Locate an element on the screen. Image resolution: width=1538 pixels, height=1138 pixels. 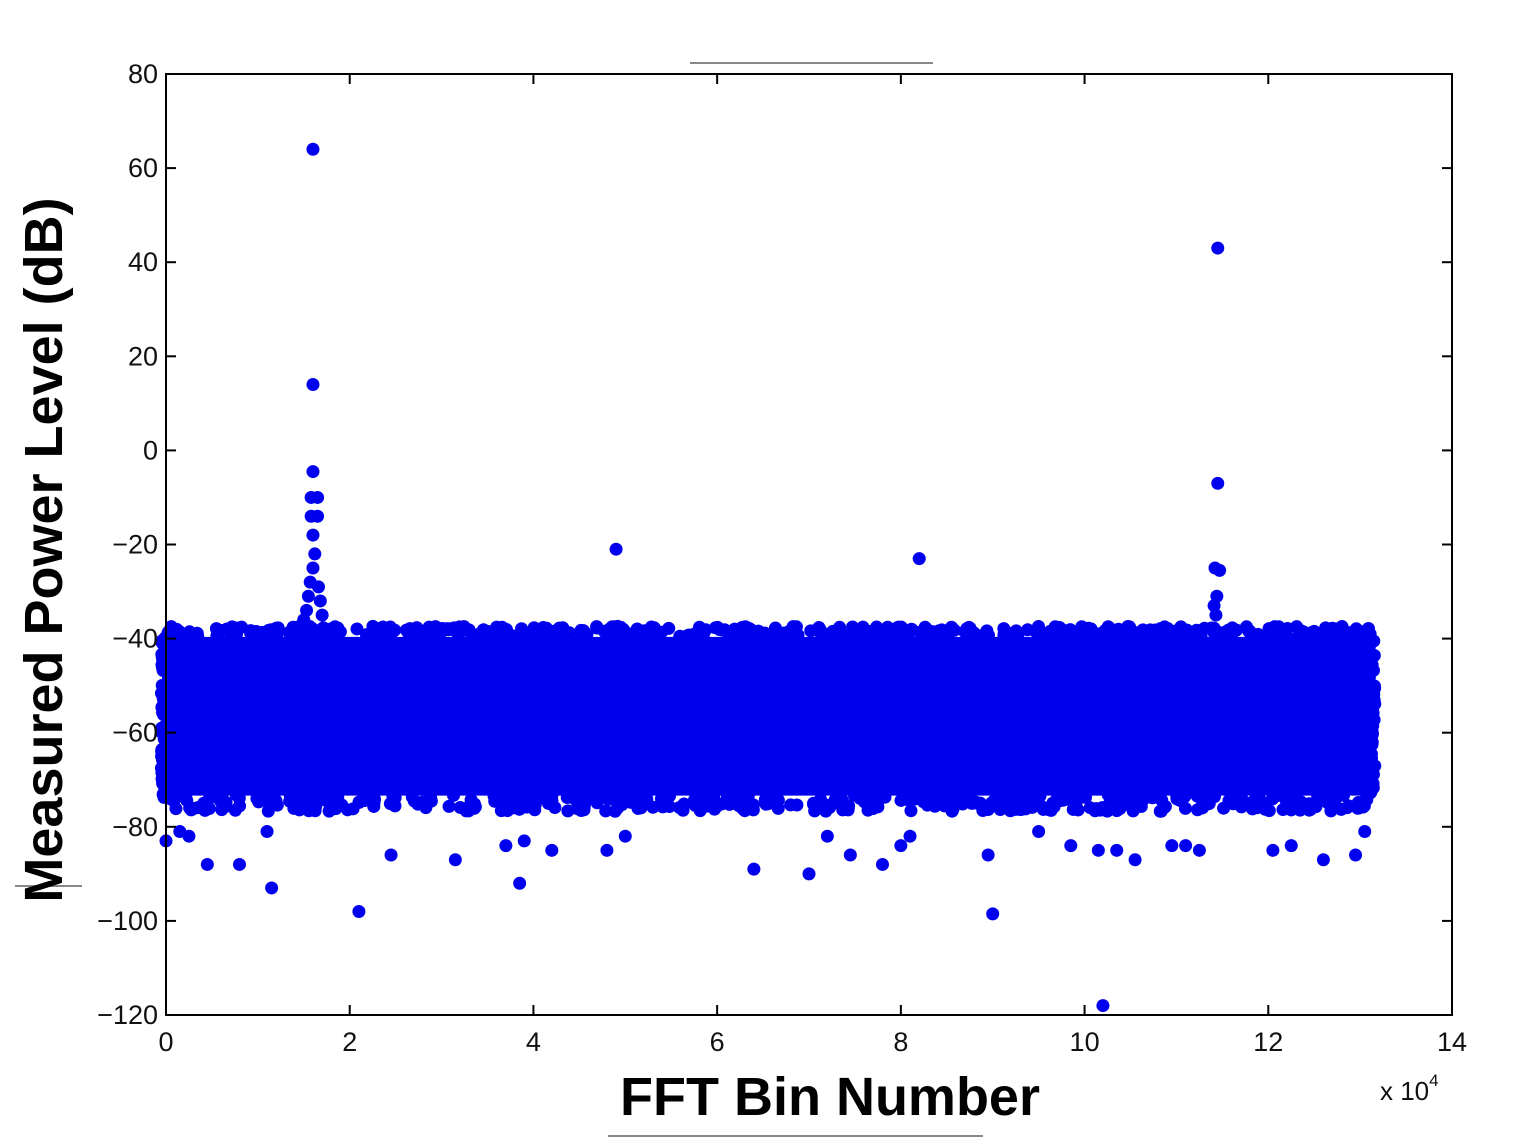
y-tick-label: 60 is located at coordinates (143, 168).